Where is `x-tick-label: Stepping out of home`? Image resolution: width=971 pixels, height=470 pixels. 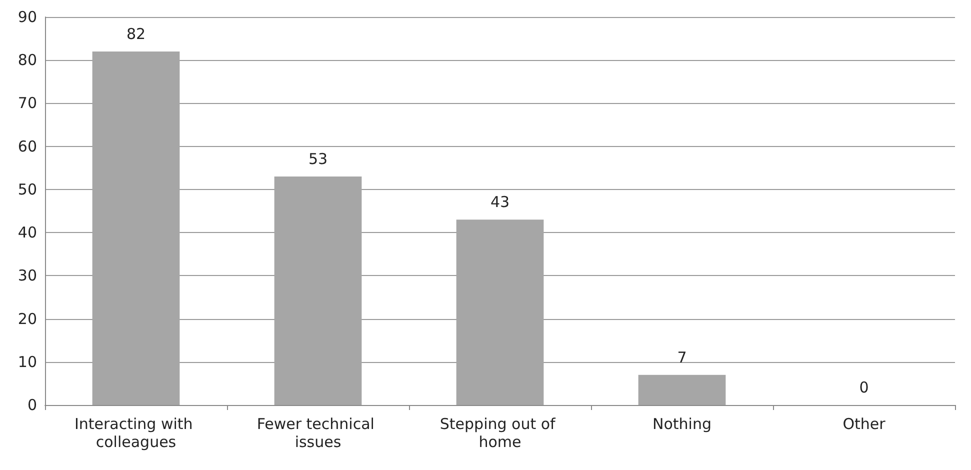 x-tick-label: Stepping out of home is located at coordinates (500, 433).